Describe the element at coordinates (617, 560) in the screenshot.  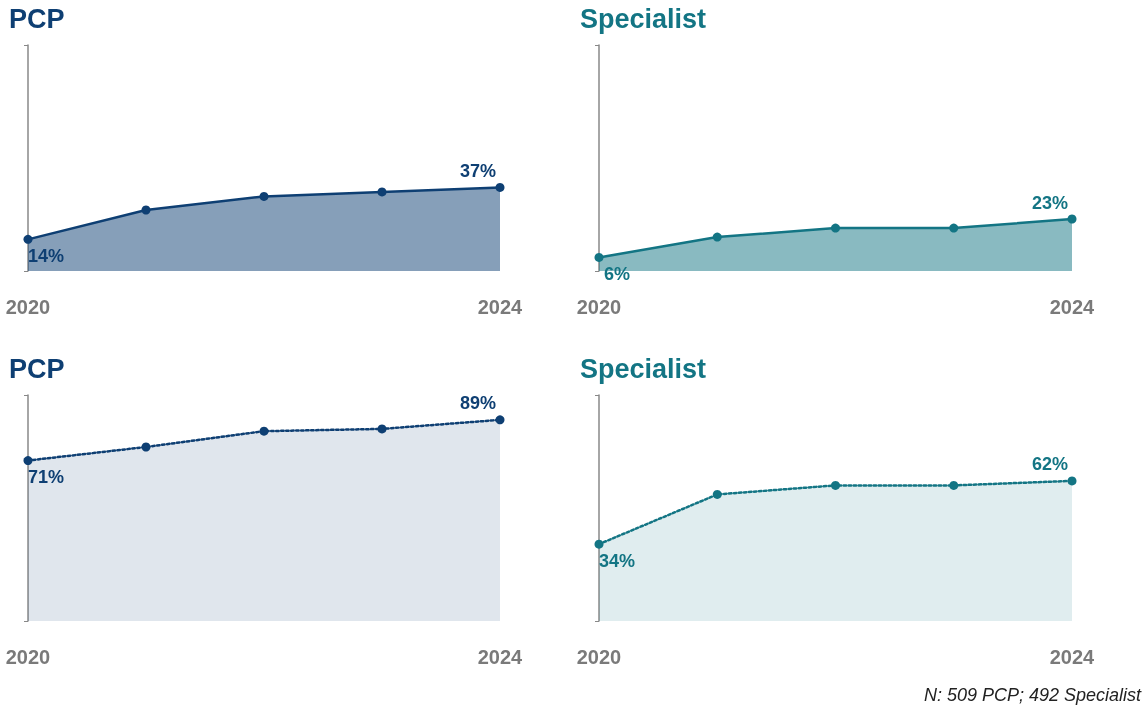
I see `data-label: 34%` at that location.